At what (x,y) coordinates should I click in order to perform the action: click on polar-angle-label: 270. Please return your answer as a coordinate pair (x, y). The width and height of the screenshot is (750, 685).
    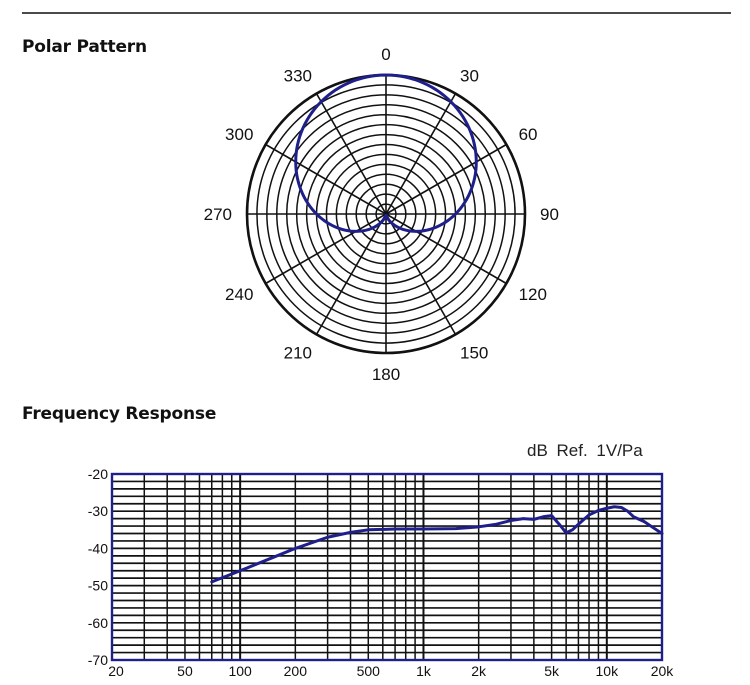
    Looking at the image, I should click on (218, 214).